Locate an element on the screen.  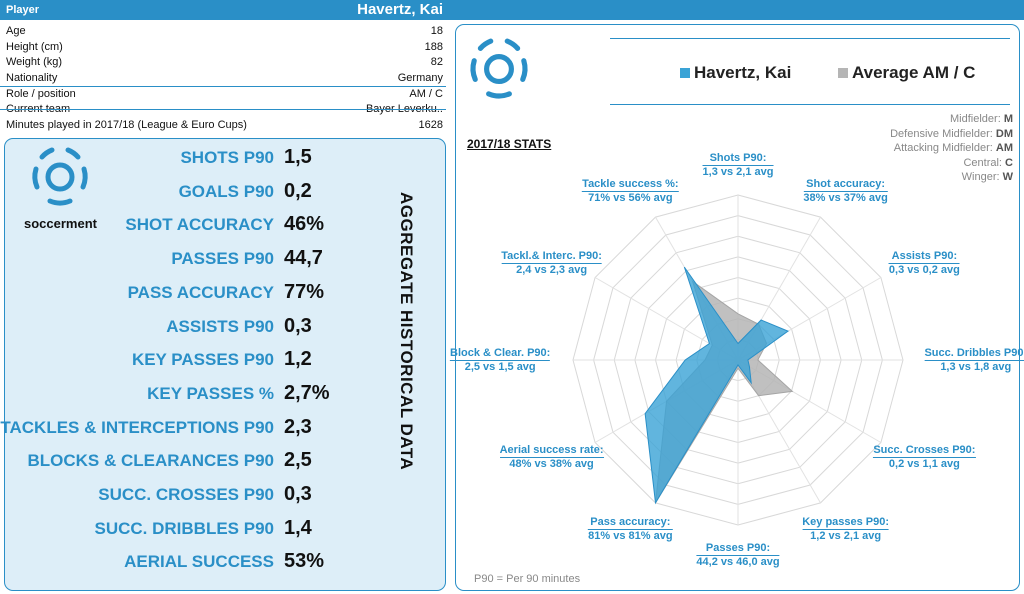
axis-label: Key passes P90: 1,2 vs 2,1 avg is located at coordinates (846, 529).